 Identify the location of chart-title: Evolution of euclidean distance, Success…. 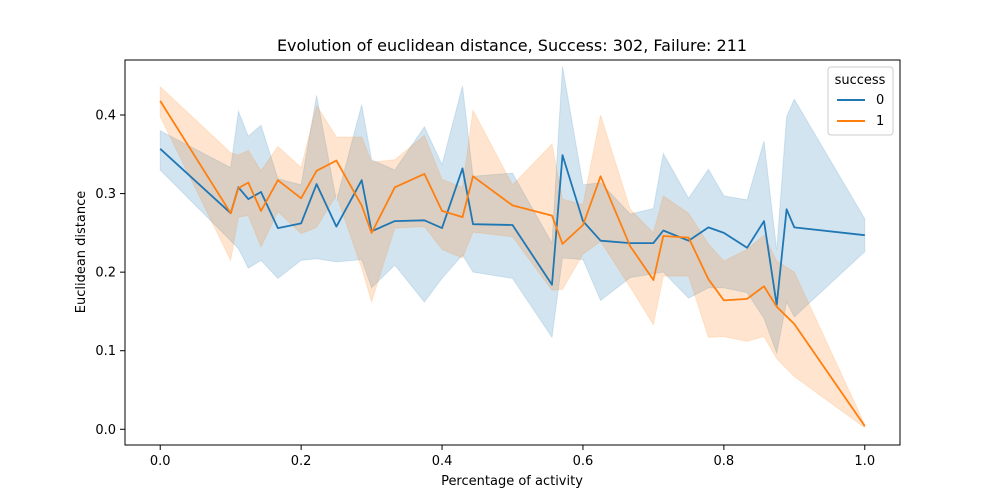
(512, 45).